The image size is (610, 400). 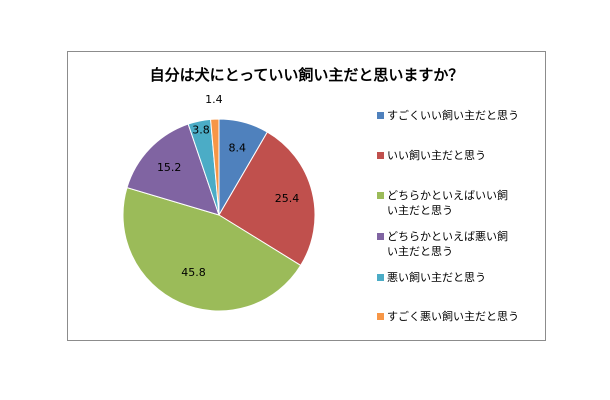 What do you see at coordinates (238, 147) in the screenshot?
I see `data-label-1: 8.4` at bounding box center [238, 147].